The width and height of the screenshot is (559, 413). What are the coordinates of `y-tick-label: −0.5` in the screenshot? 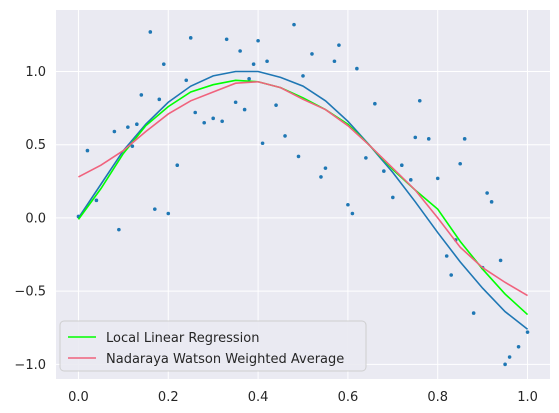 It's located at (30, 292).